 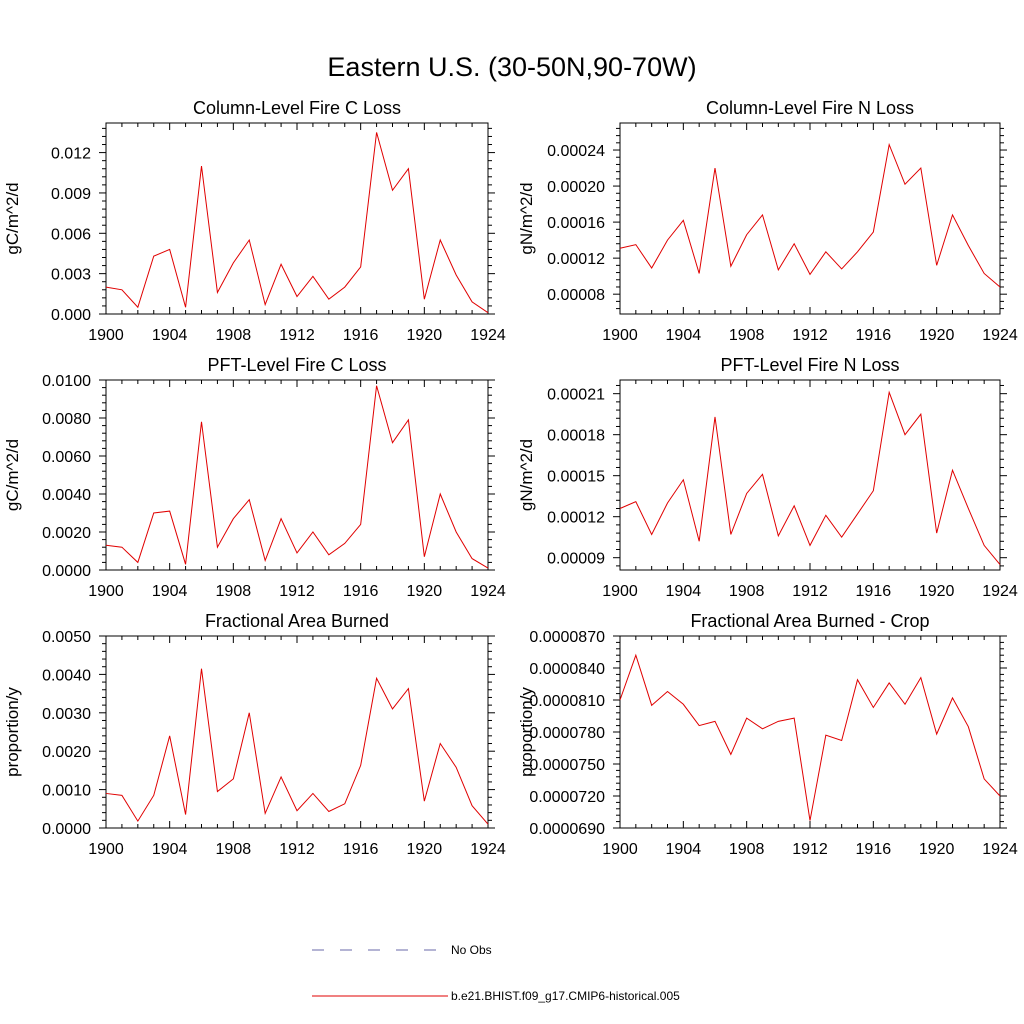 I want to click on panel-title: PFT-Level Fire C Loss, so click(x=296, y=365).